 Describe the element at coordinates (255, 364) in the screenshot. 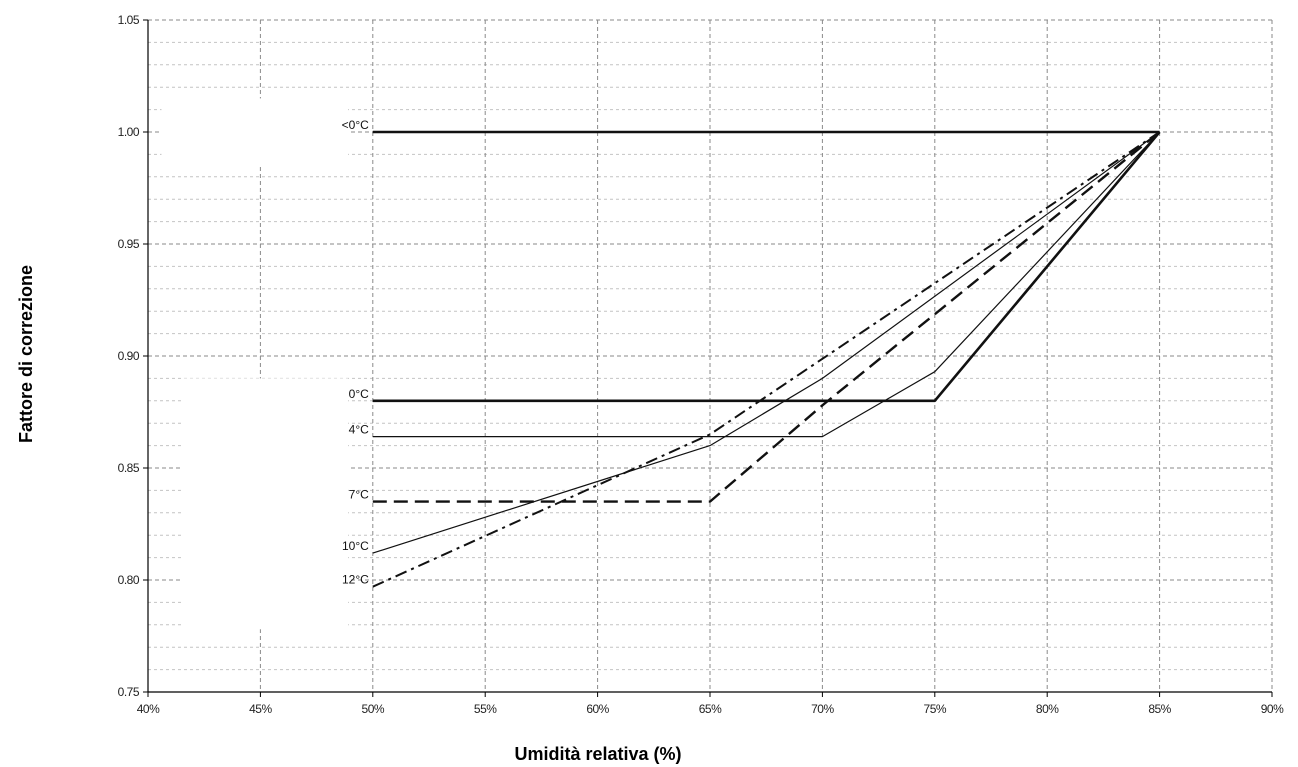

I see `label-masks` at that location.